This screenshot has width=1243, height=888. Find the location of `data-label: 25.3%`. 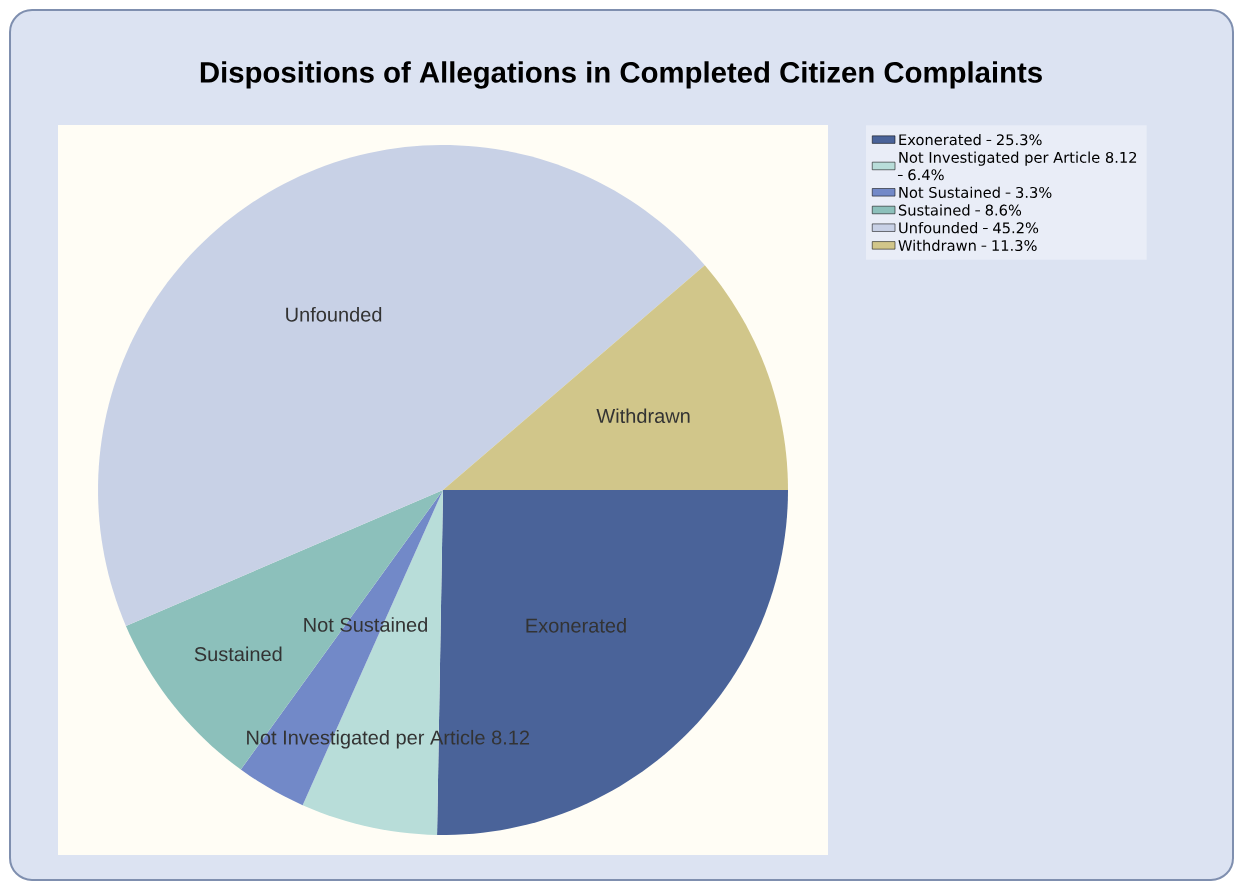

data-label: 25.3% is located at coordinates (1019, 140).